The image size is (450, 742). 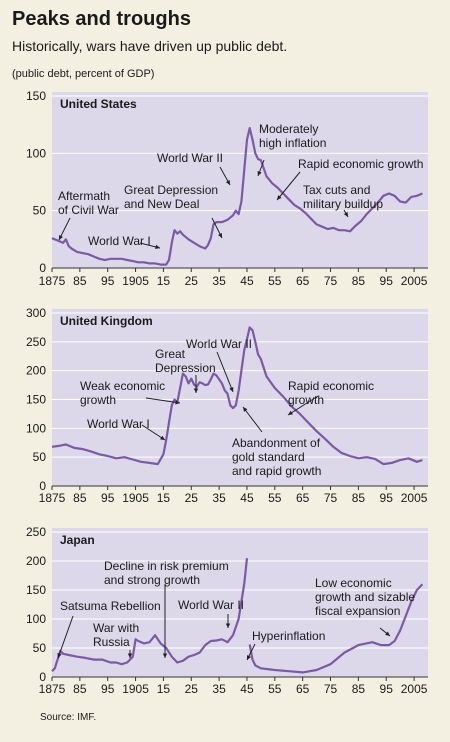 What do you see at coordinates (109, 629) in the screenshot?
I see `annotation: Satsuma Rebellion` at bounding box center [109, 629].